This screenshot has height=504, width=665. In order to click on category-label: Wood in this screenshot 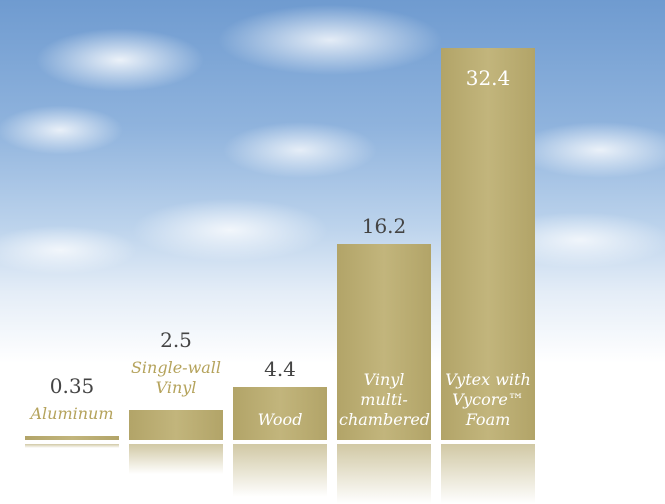, I will do `click(280, 419)`.